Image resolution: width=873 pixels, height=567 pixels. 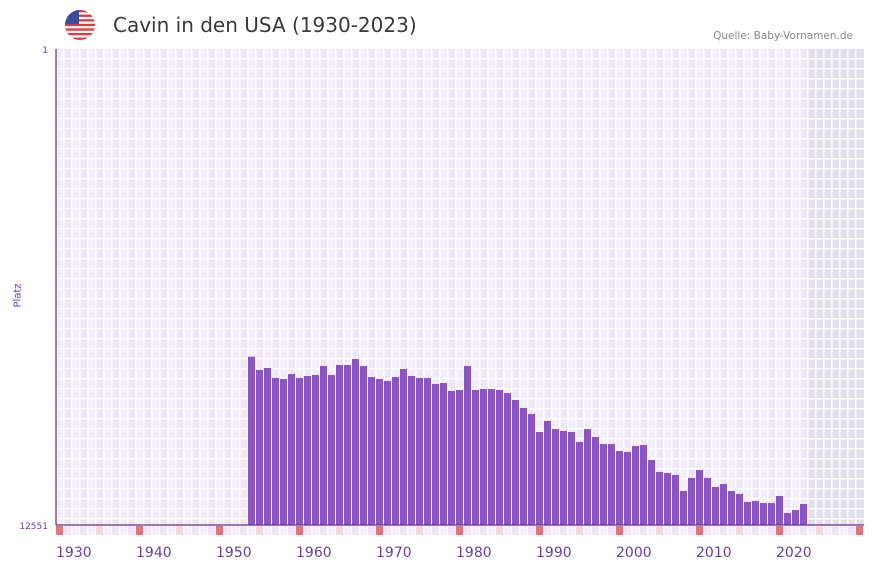 I want to click on x-tick-label: 2020, so click(x=794, y=553).